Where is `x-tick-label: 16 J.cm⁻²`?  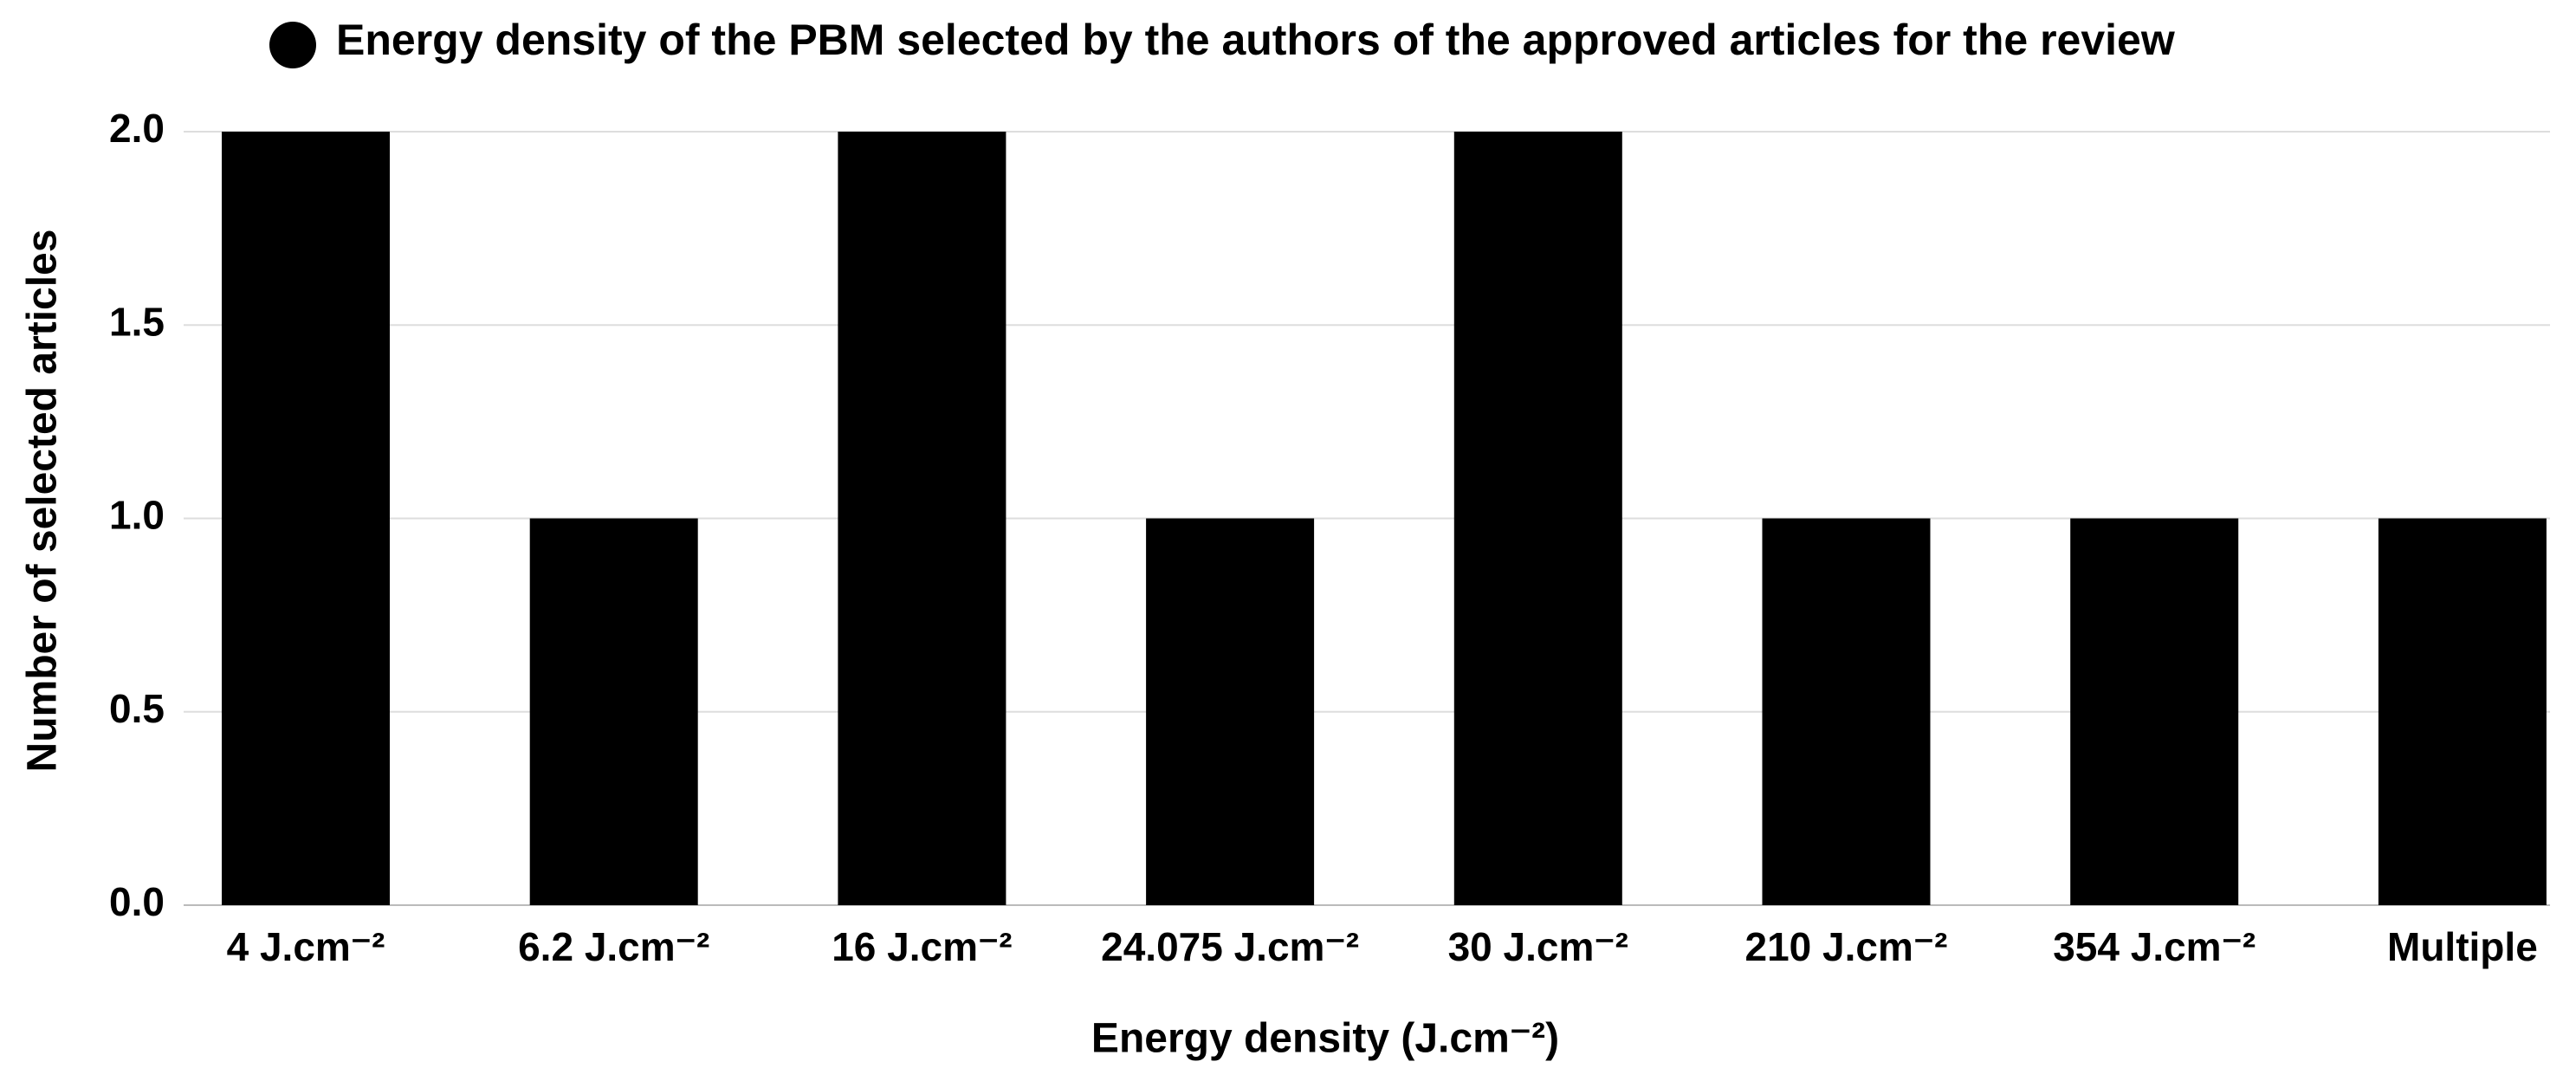
x-tick-label: 16 J.cm⁻² is located at coordinates (922, 946).